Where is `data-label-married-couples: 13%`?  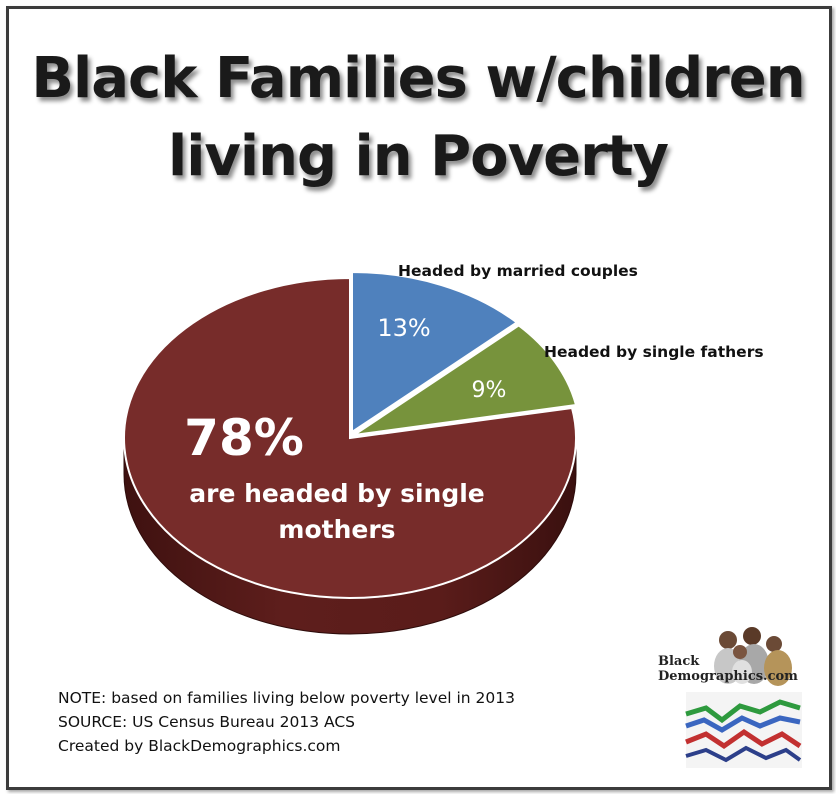
data-label-married-couples: 13% is located at coordinates (403, 328).